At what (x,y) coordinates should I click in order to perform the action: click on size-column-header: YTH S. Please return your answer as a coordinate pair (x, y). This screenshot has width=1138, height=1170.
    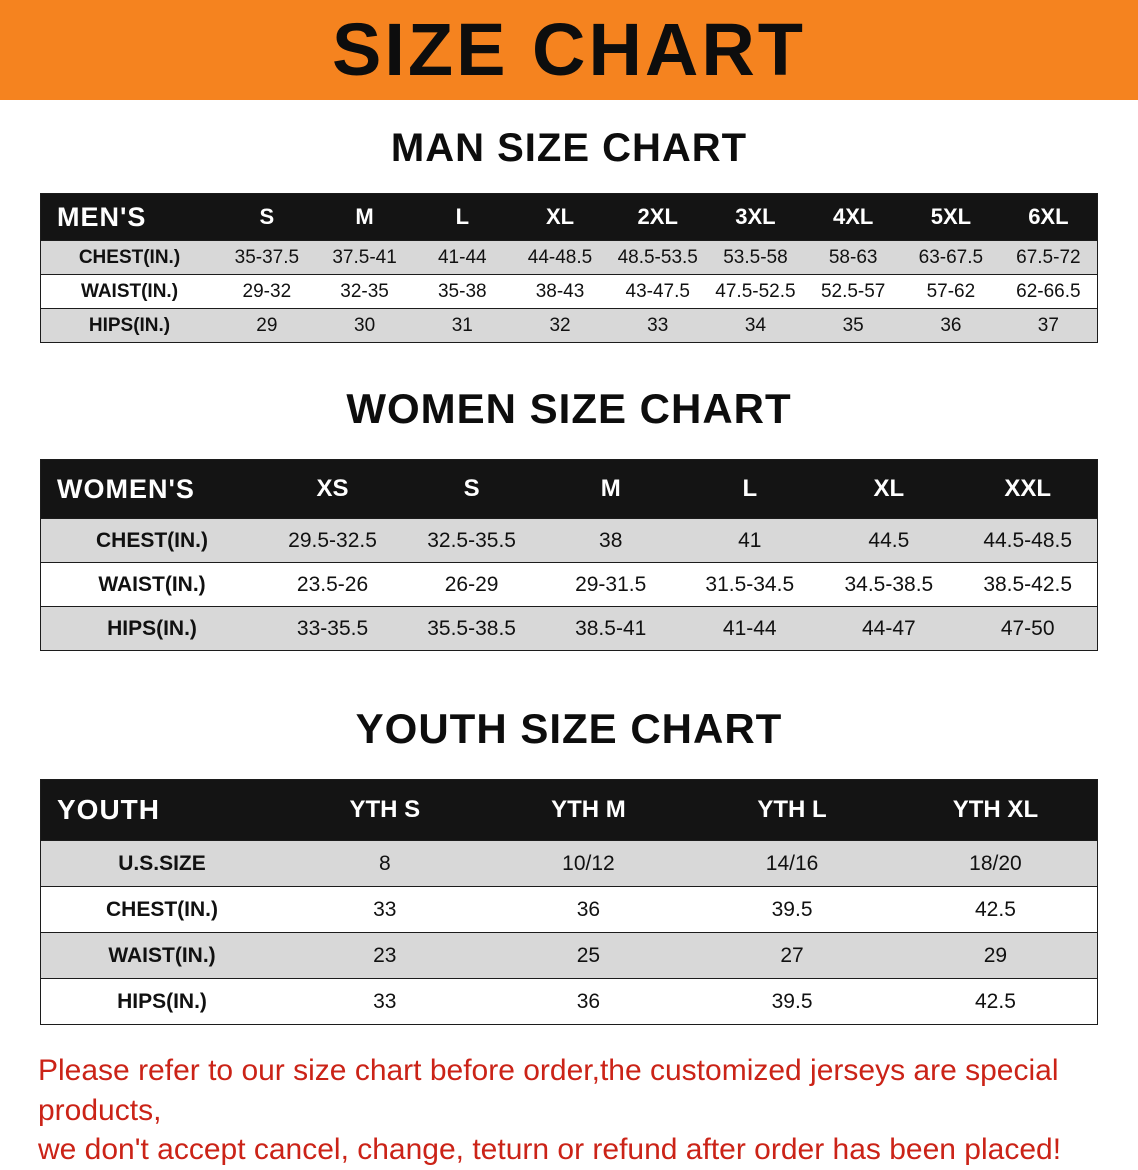
    Looking at the image, I should click on (385, 810).